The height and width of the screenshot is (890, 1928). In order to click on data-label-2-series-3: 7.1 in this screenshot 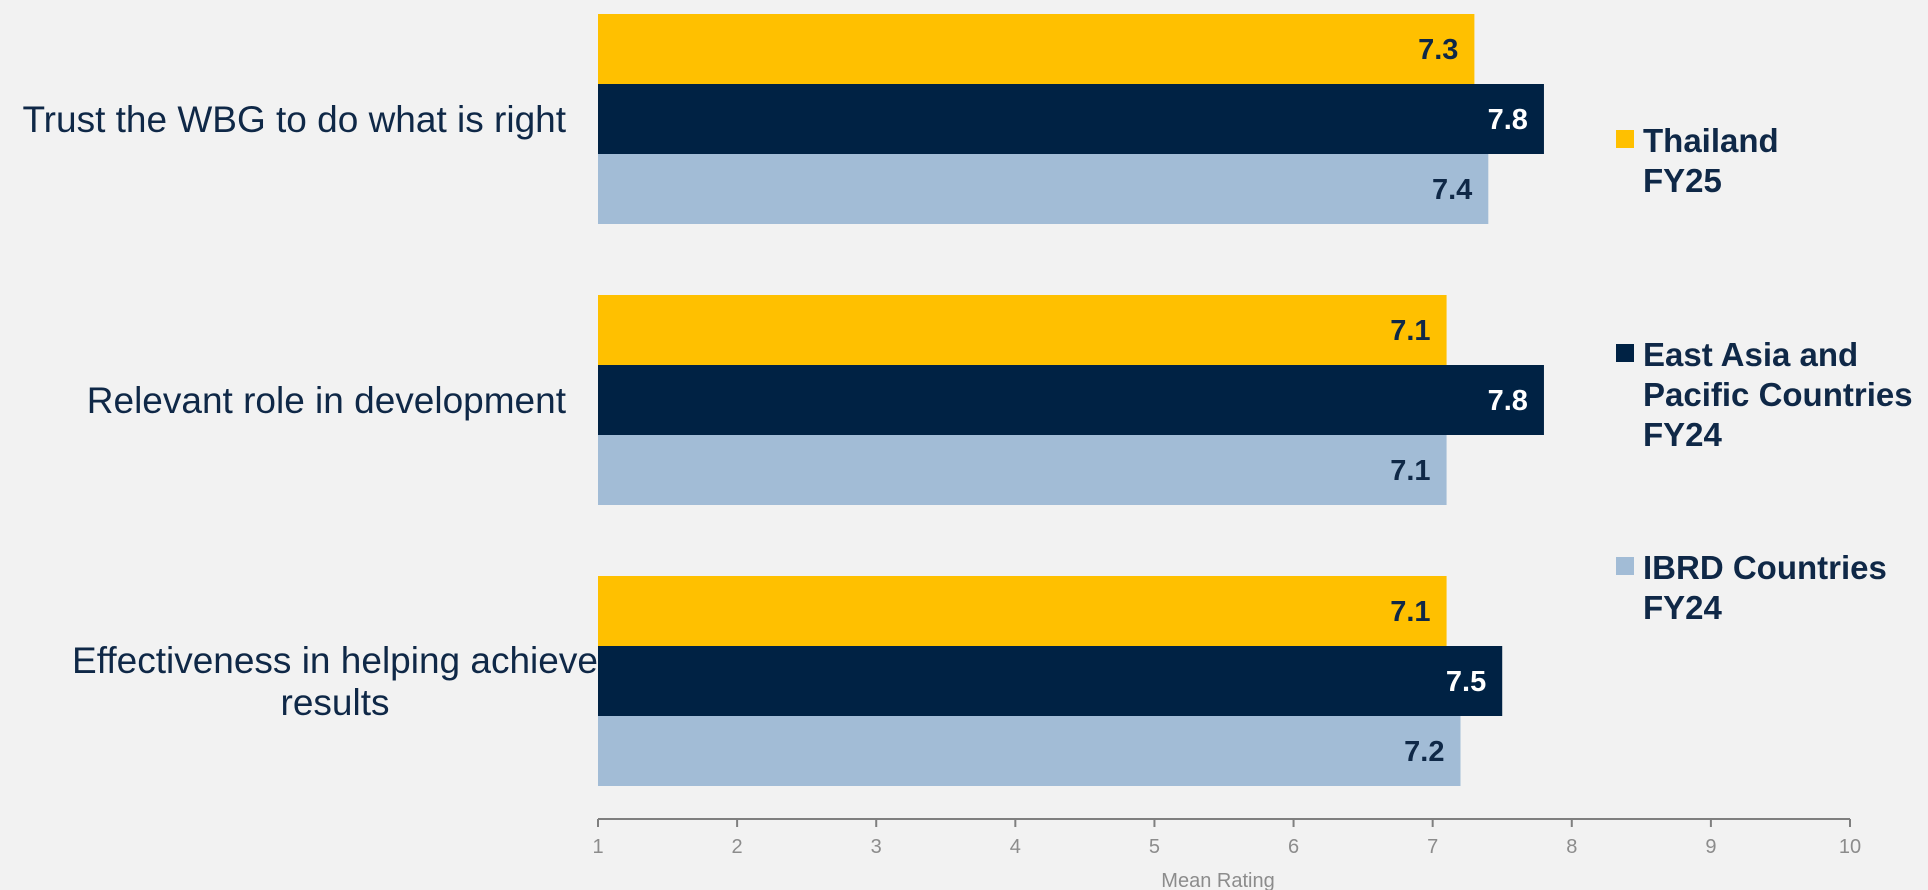, I will do `click(1410, 471)`.